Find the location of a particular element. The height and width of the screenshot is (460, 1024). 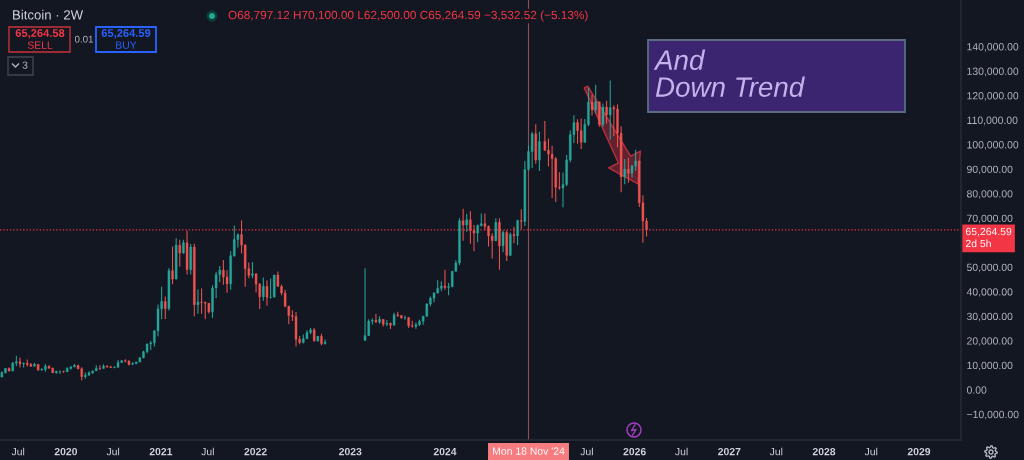

y-tick-label: 120,000.00 is located at coordinates (993, 96).